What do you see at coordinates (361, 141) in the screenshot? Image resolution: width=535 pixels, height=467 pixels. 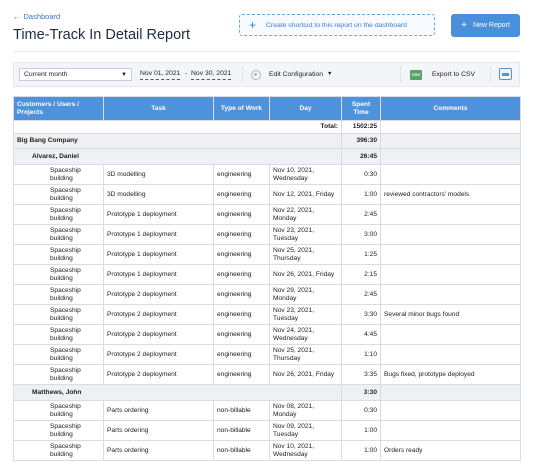 I see `company-time: 396:30` at bounding box center [361, 141].